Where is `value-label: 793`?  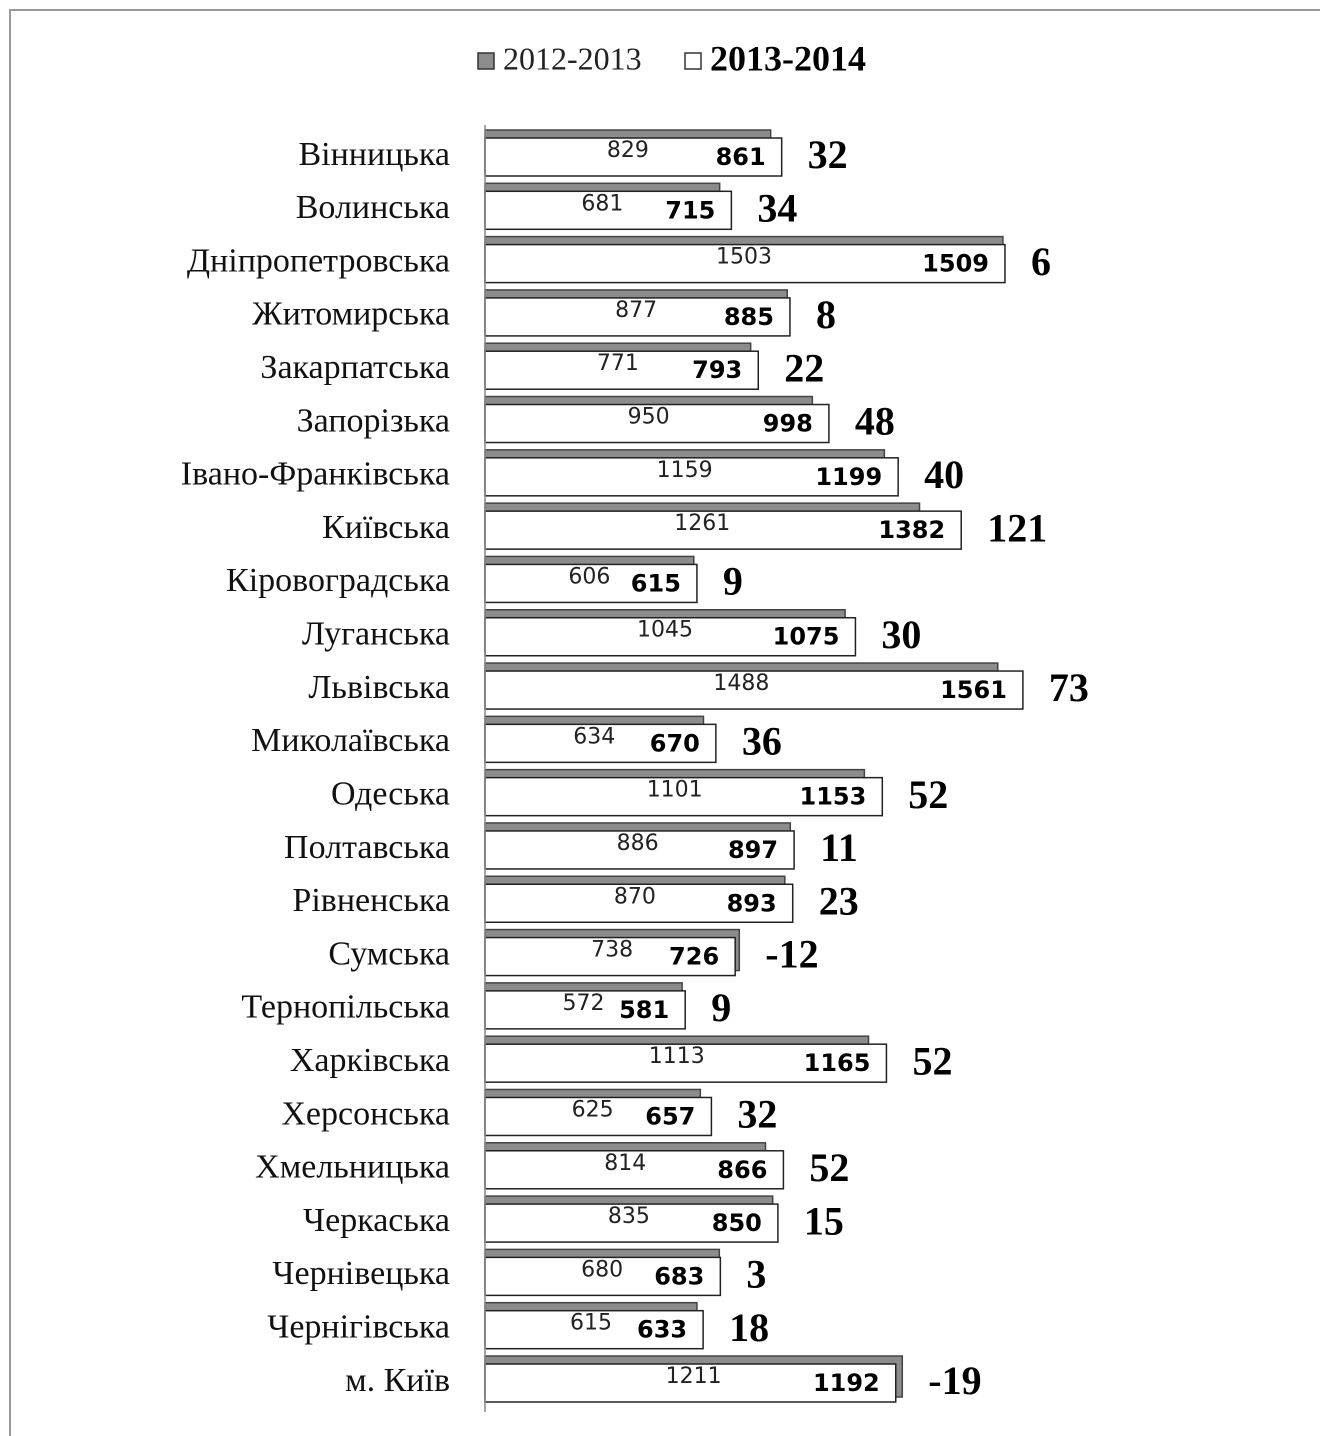
value-label: 793 is located at coordinates (717, 370).